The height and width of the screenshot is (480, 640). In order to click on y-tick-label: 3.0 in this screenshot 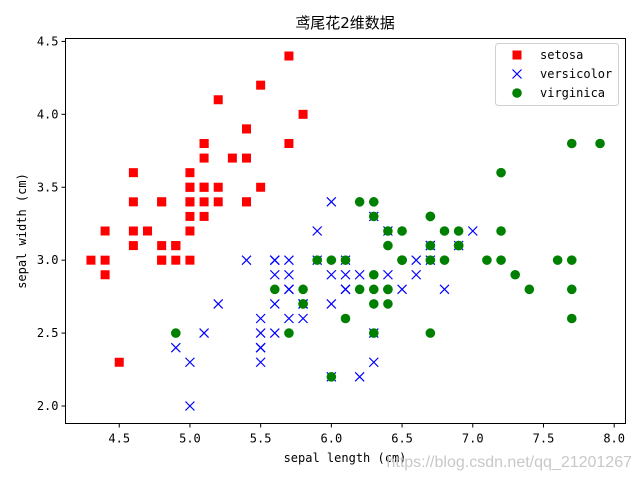, I will do `click(48, 260)`.